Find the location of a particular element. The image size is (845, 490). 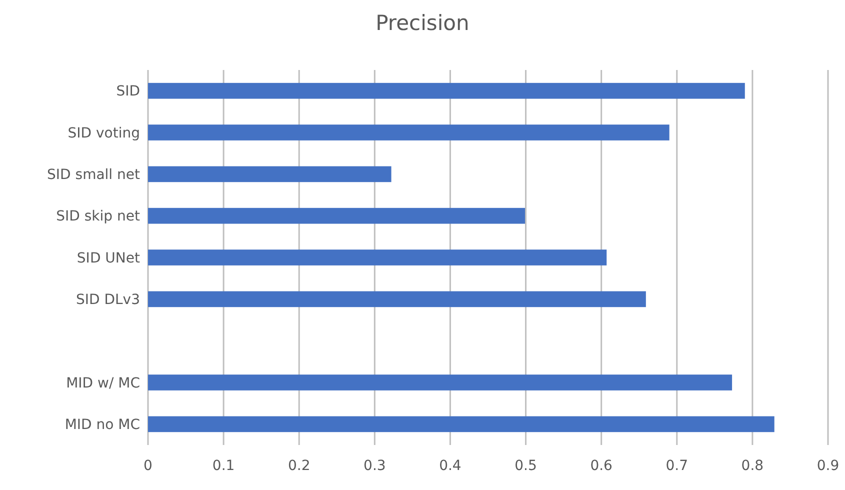

chart-title: Precision is located at coordinates (423, 23).